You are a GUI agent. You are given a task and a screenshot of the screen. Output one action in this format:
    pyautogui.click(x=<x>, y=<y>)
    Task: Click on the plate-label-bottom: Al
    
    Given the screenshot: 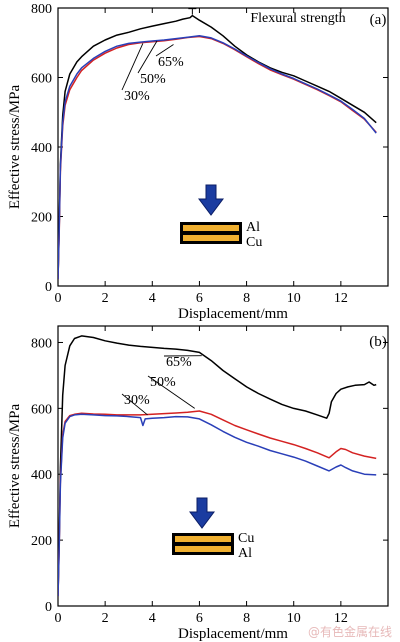 What is the action you would take?
    pyautogui.click(x=245, y=553)
    